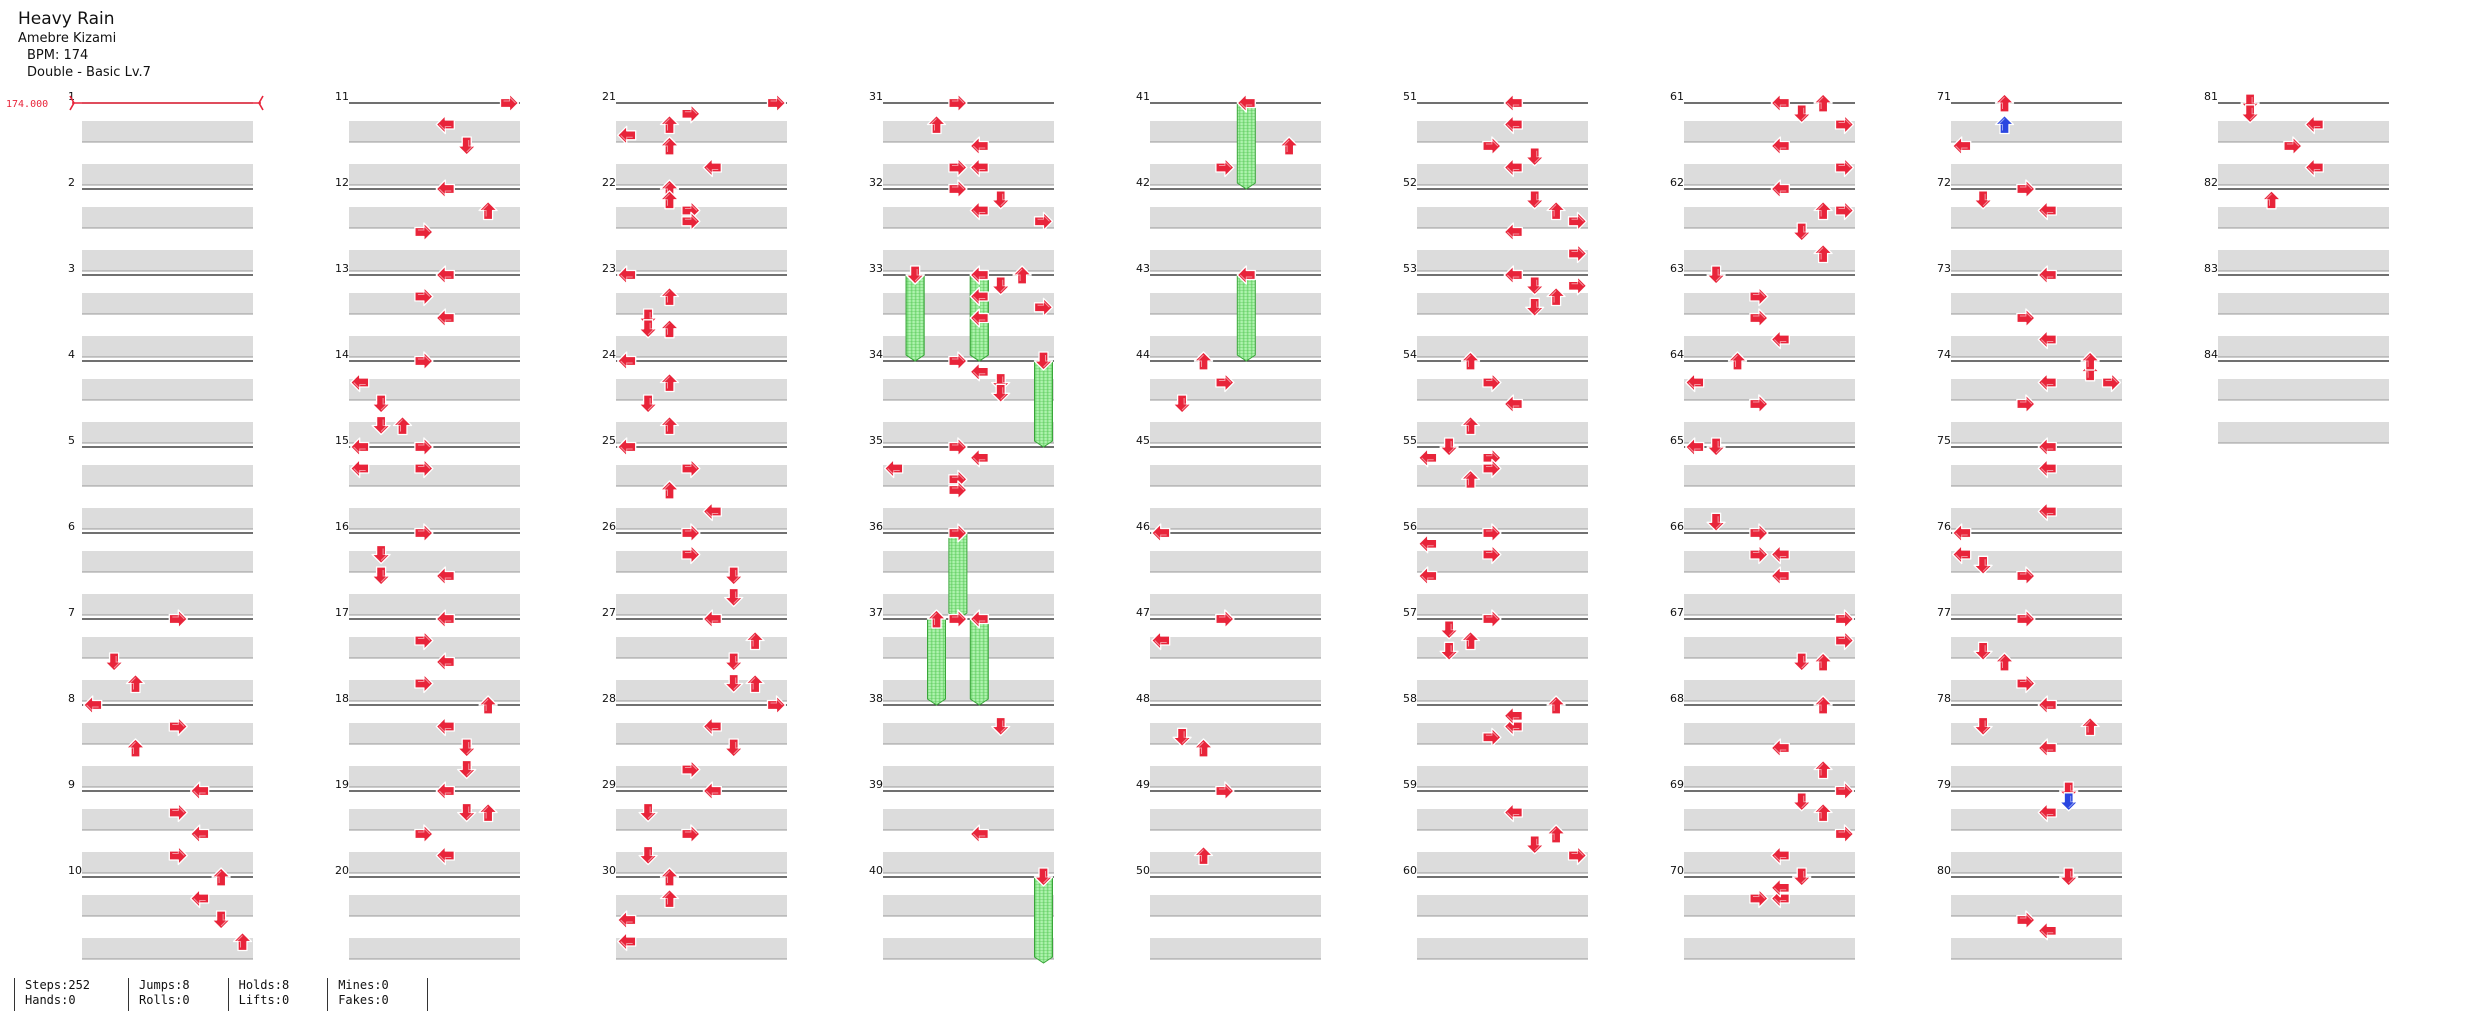  Describe the element at coordinates (342, 182) in the screenshot. I see `measure-number: 12` at that location.